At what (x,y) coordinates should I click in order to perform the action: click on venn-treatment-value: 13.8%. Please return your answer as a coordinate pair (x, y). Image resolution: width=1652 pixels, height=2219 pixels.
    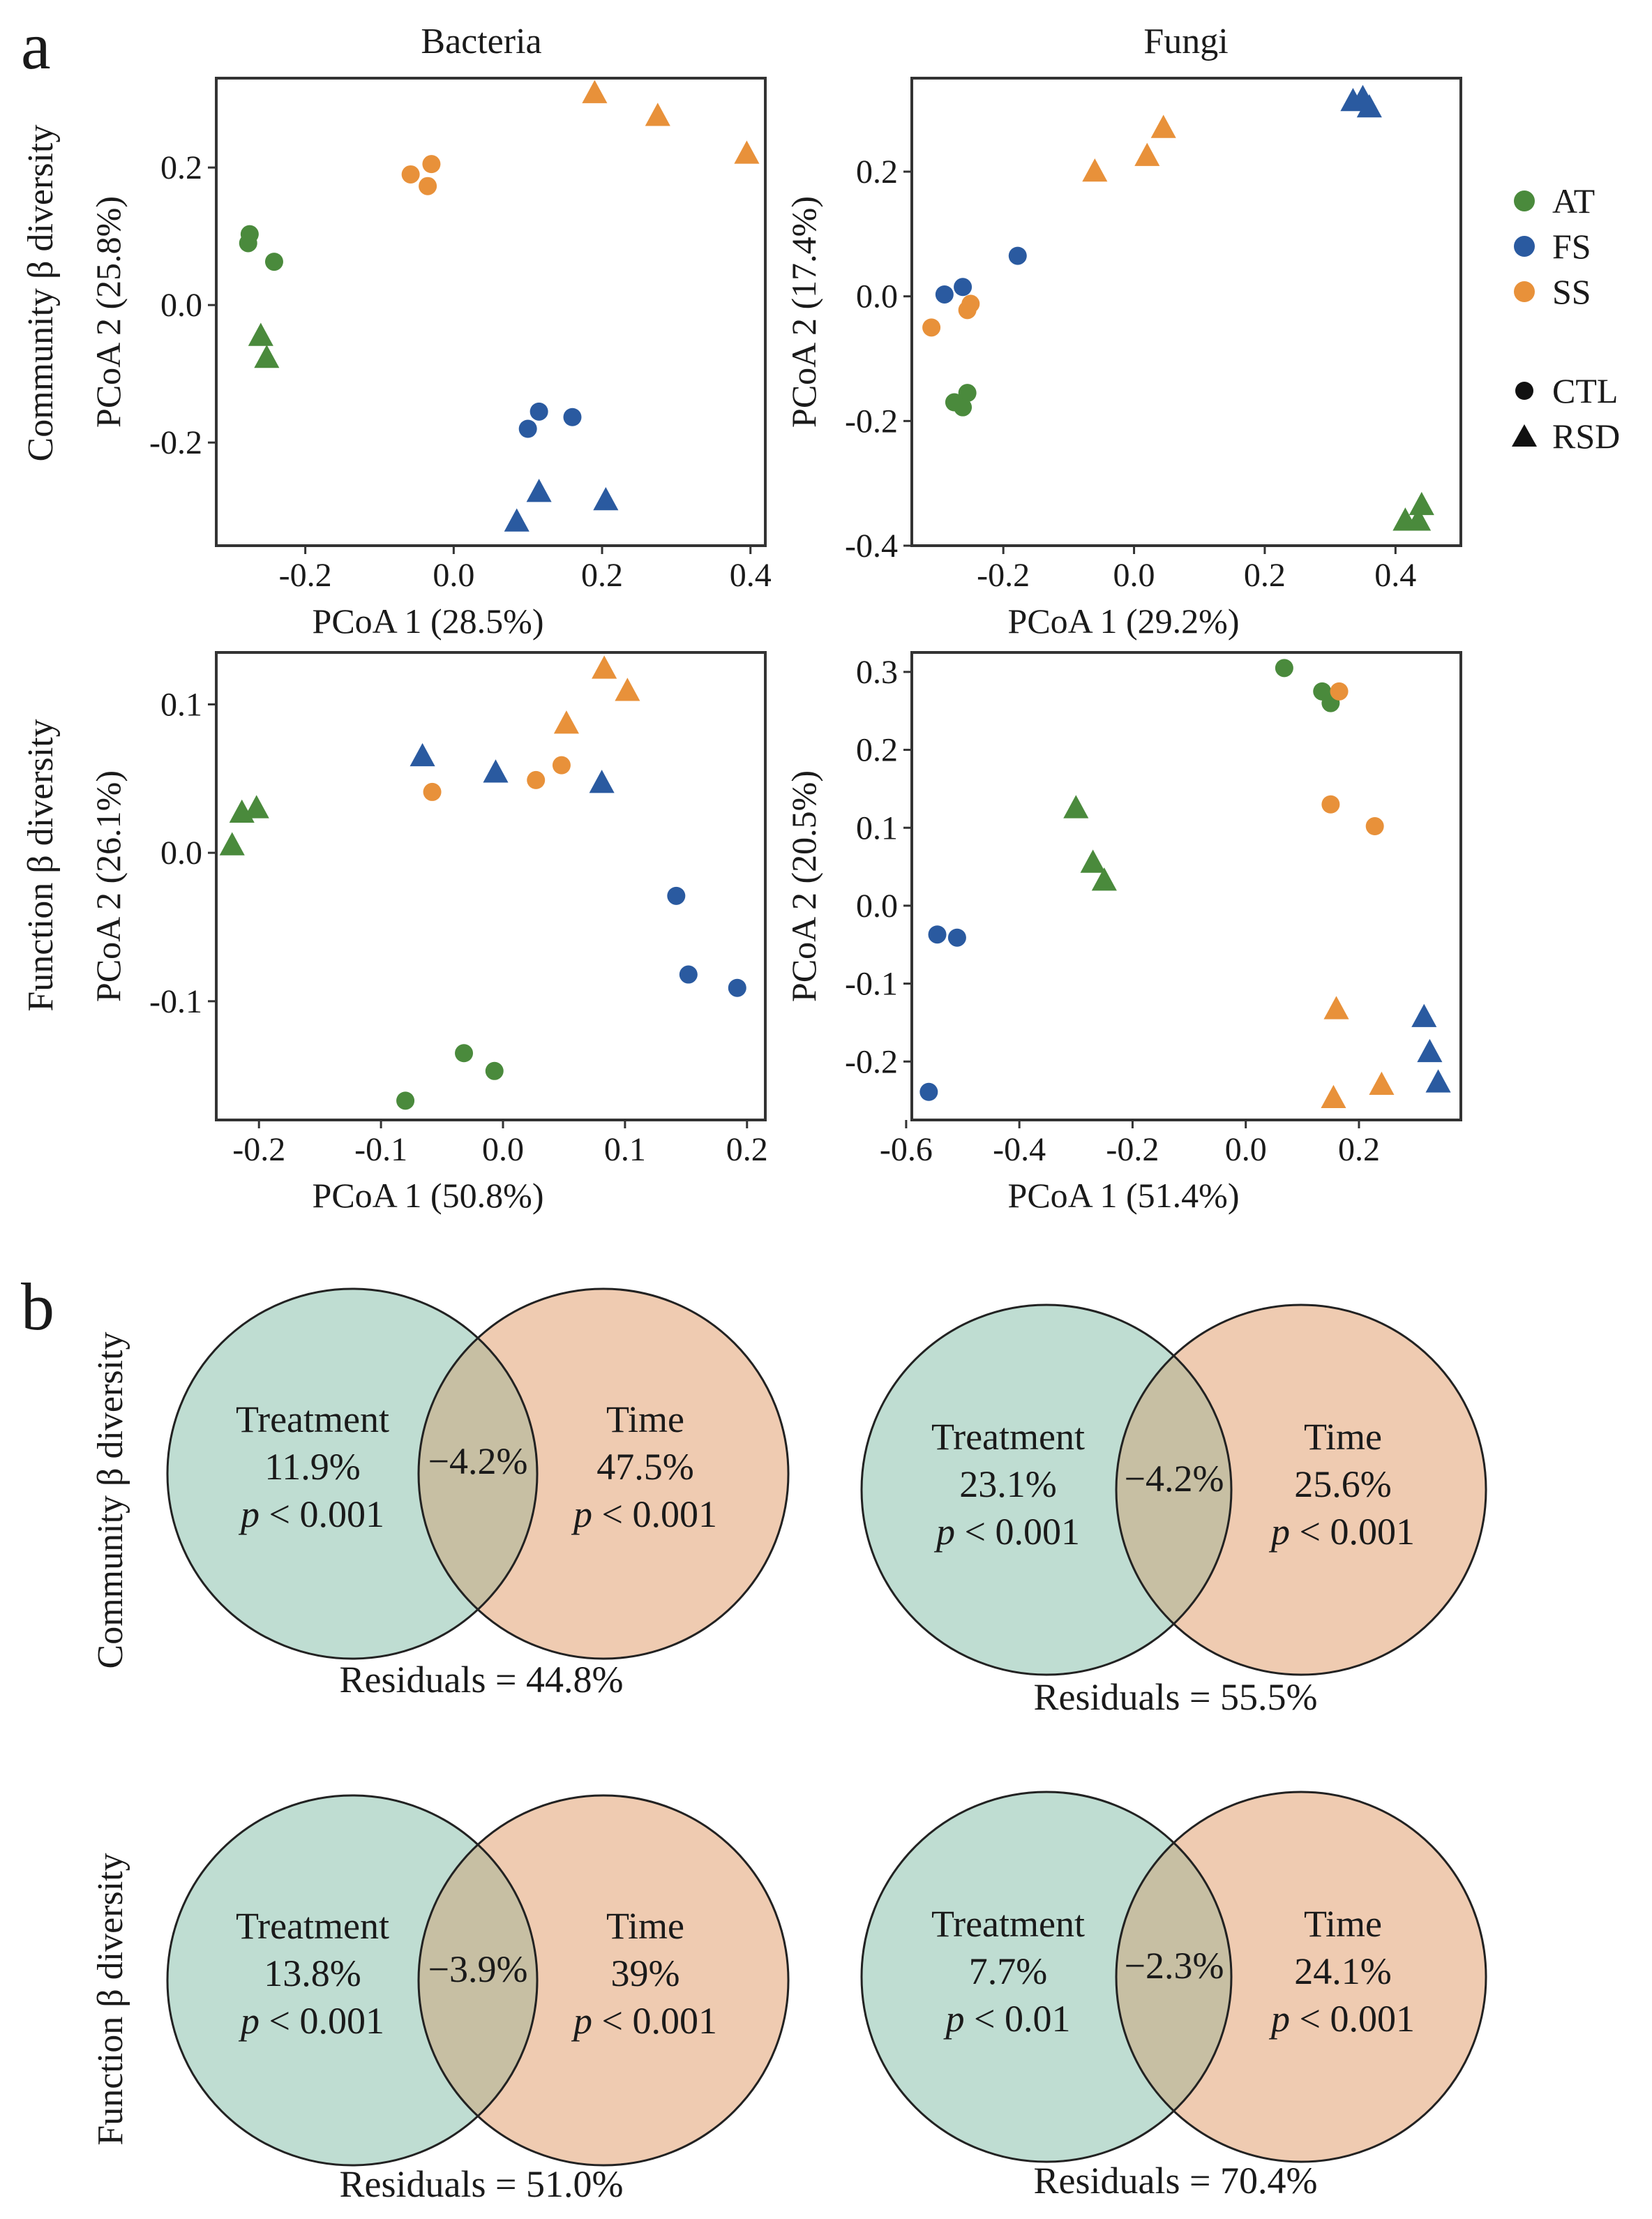
    Looking at the image, I should click on (312, 1973).